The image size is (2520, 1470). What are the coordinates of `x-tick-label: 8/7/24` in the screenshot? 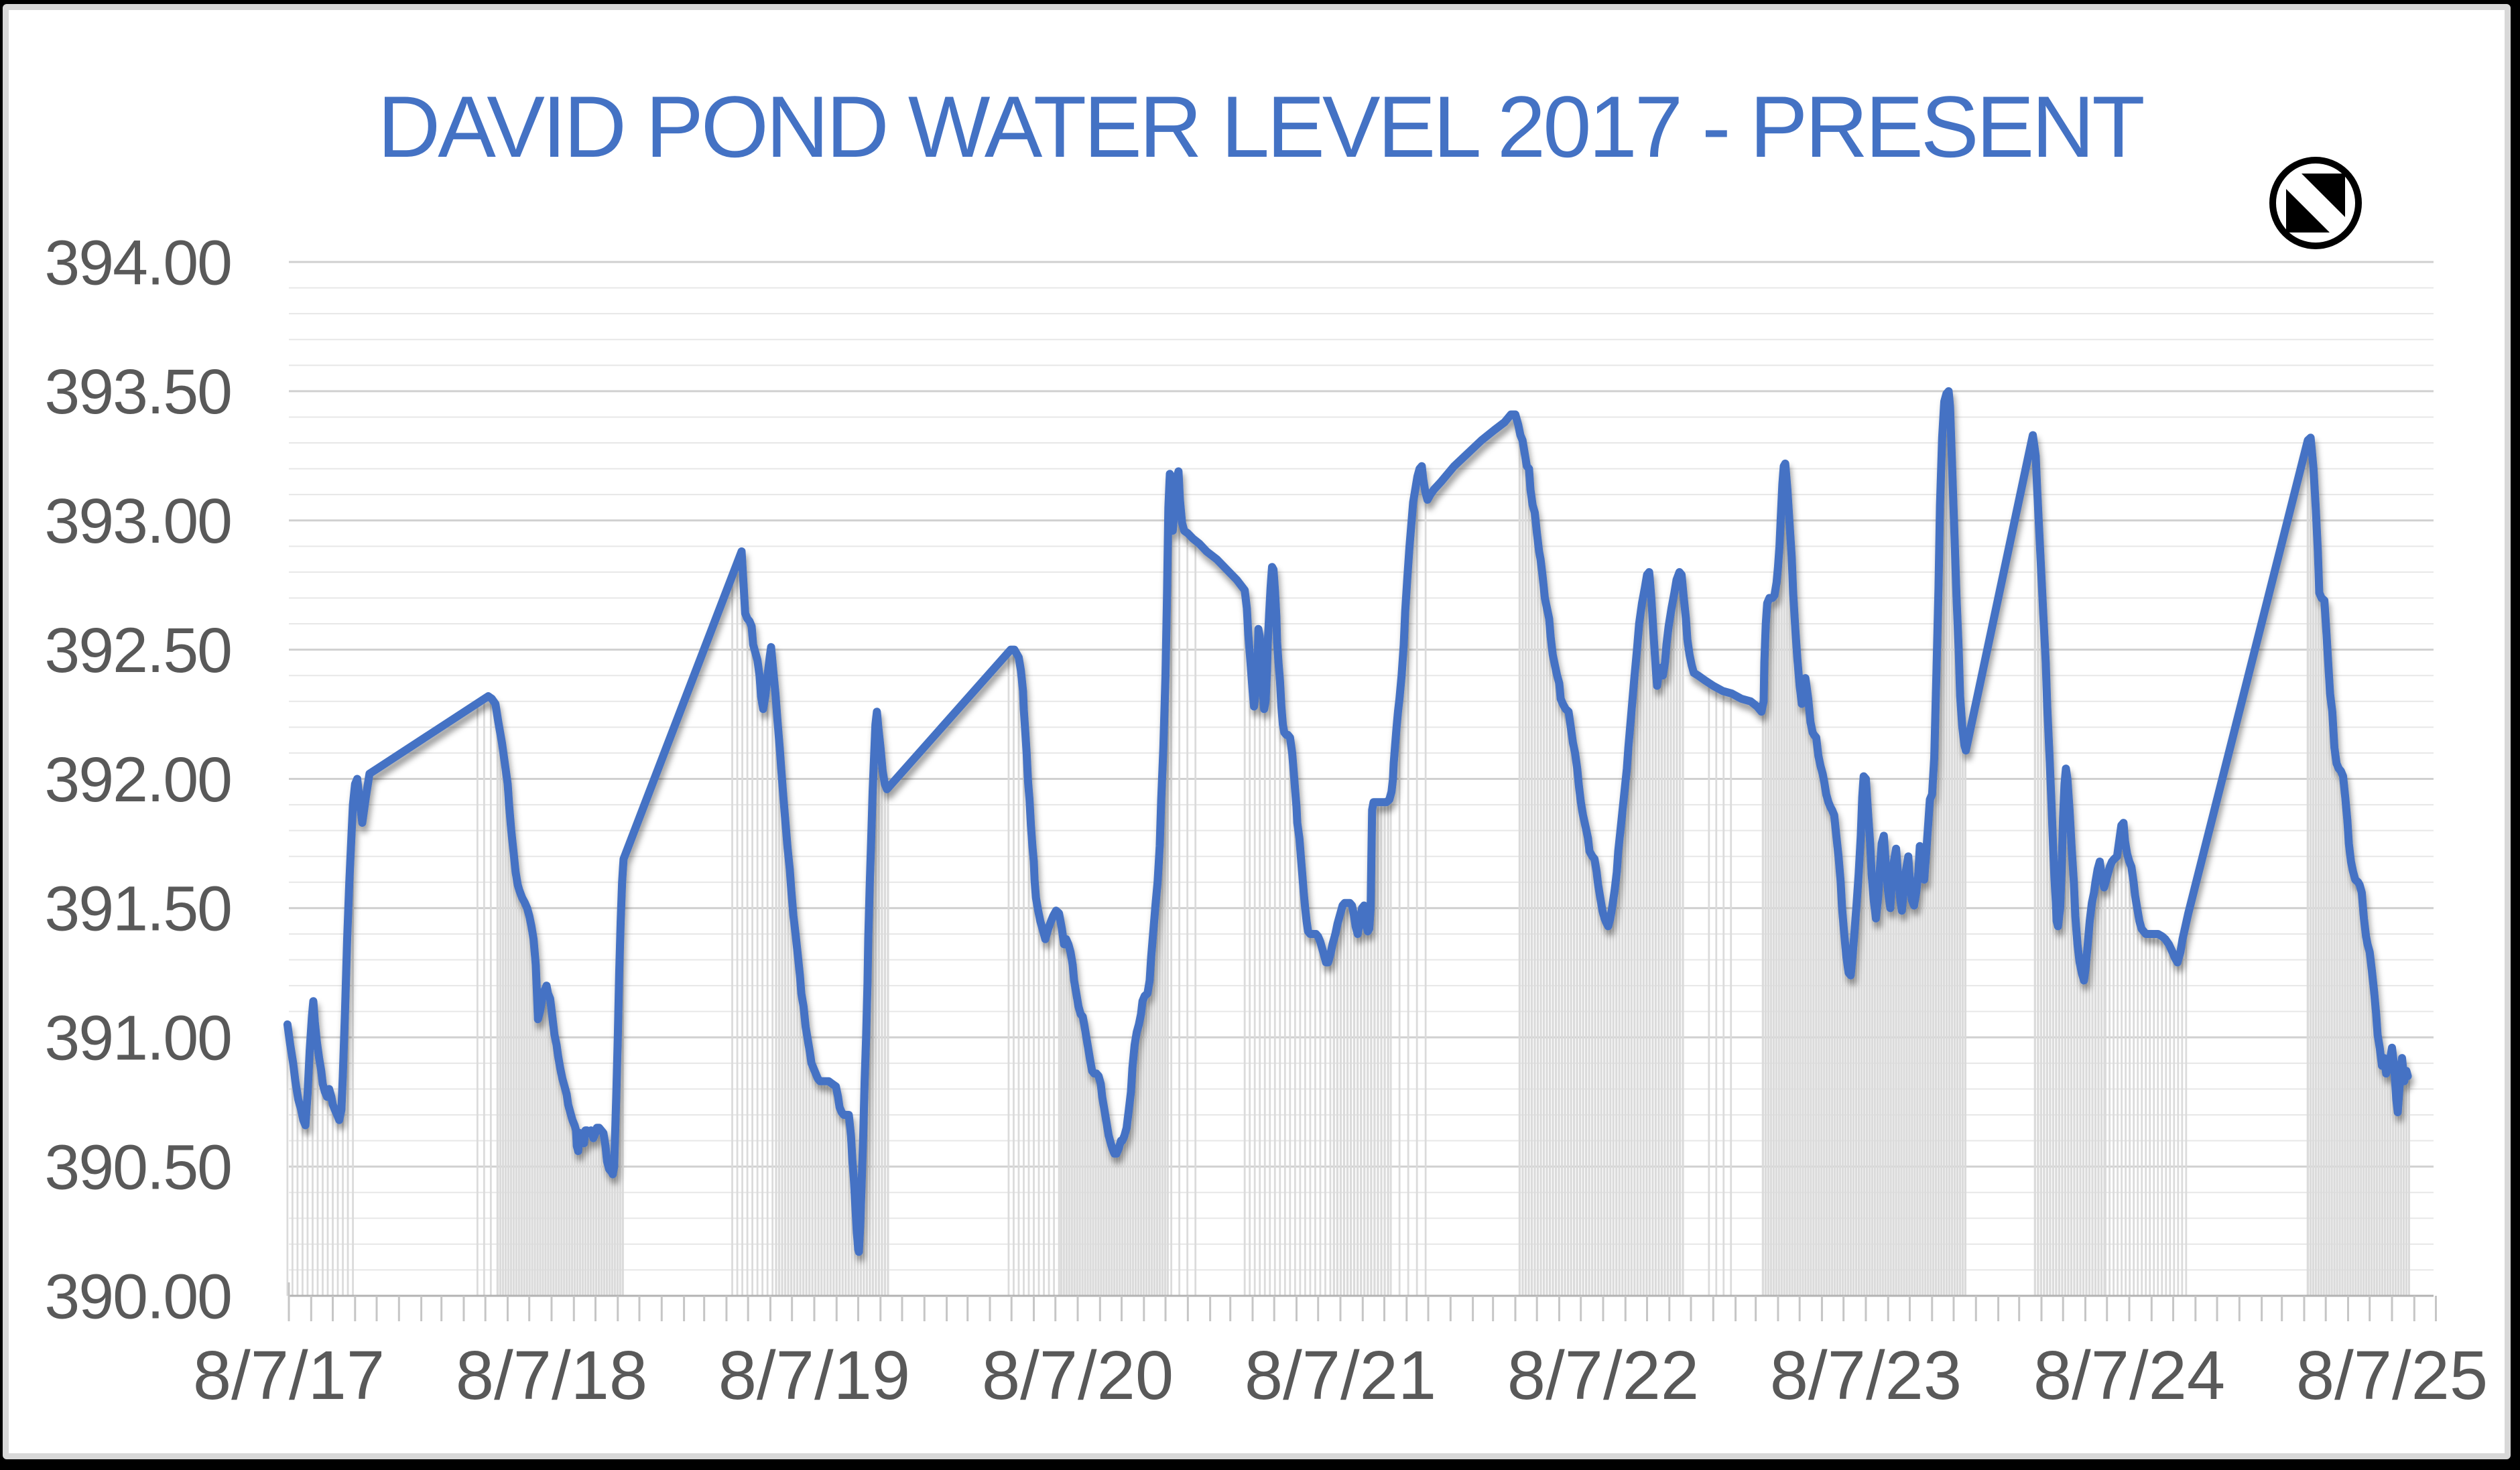 It's located at (2129, 1375).